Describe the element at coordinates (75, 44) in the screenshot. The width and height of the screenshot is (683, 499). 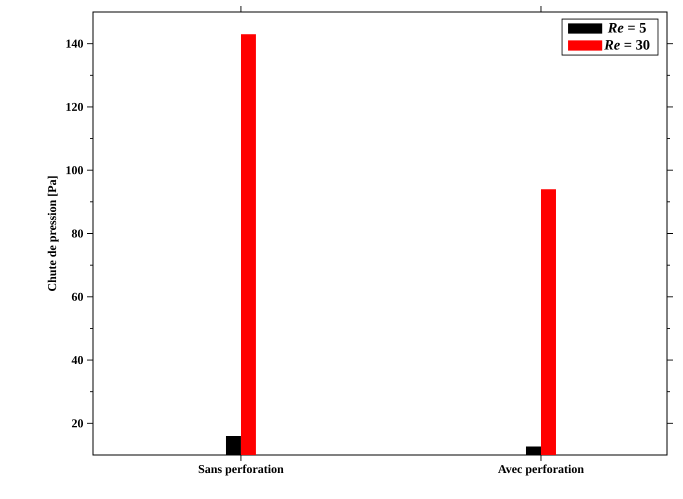
I see `y-tick-label: 140` at that location.